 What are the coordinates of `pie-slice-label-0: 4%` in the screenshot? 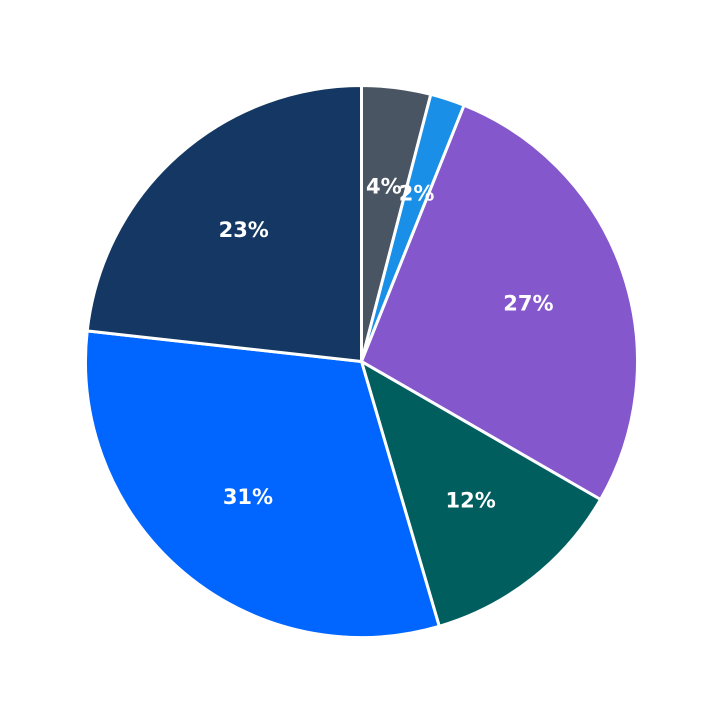 It's located at (384, 186).